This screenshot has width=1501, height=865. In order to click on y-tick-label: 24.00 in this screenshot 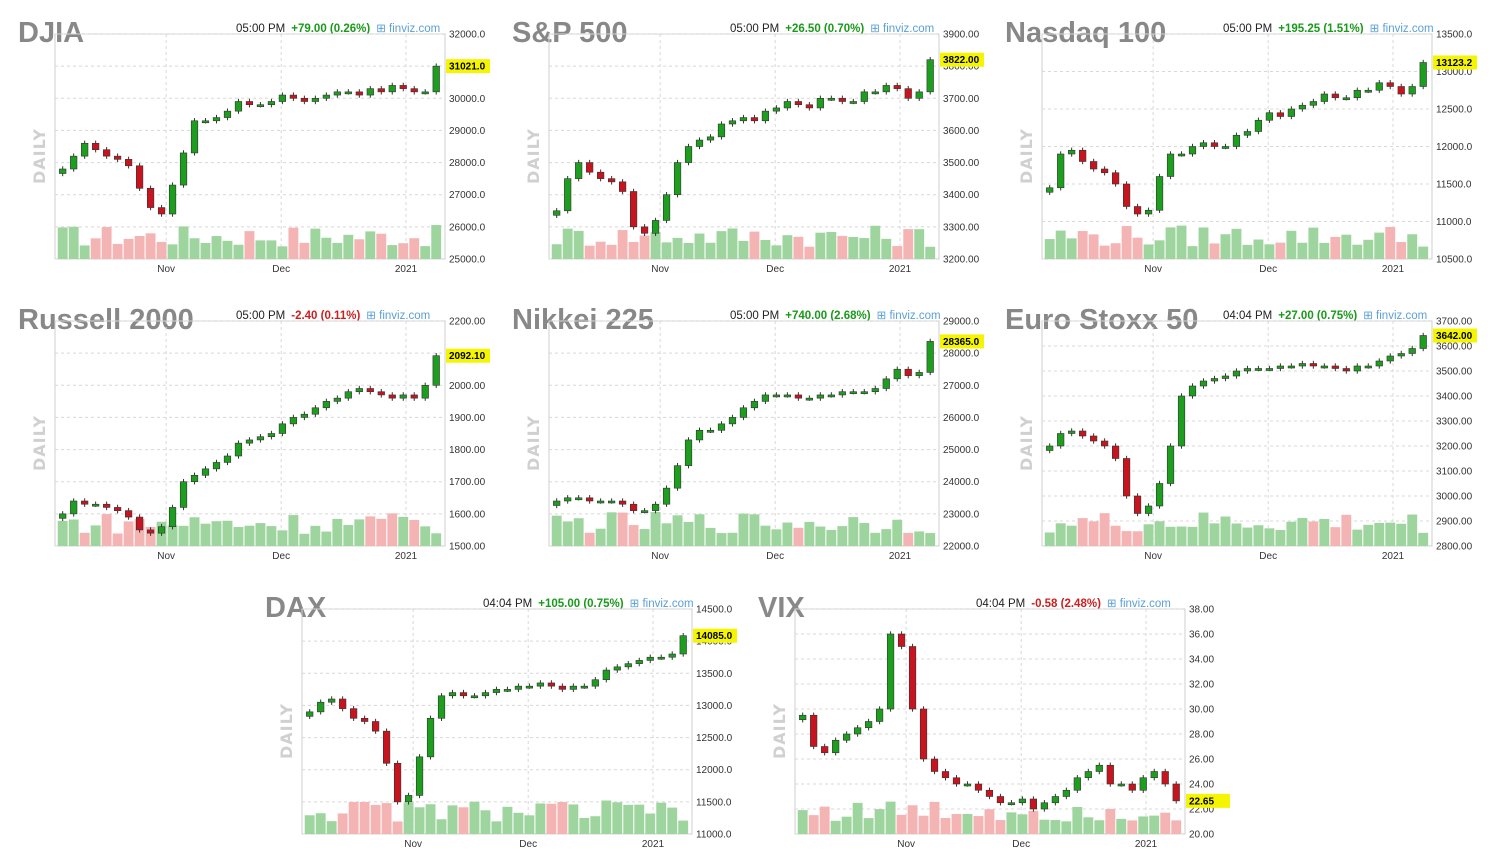, I will do `click(1201, 785)`.